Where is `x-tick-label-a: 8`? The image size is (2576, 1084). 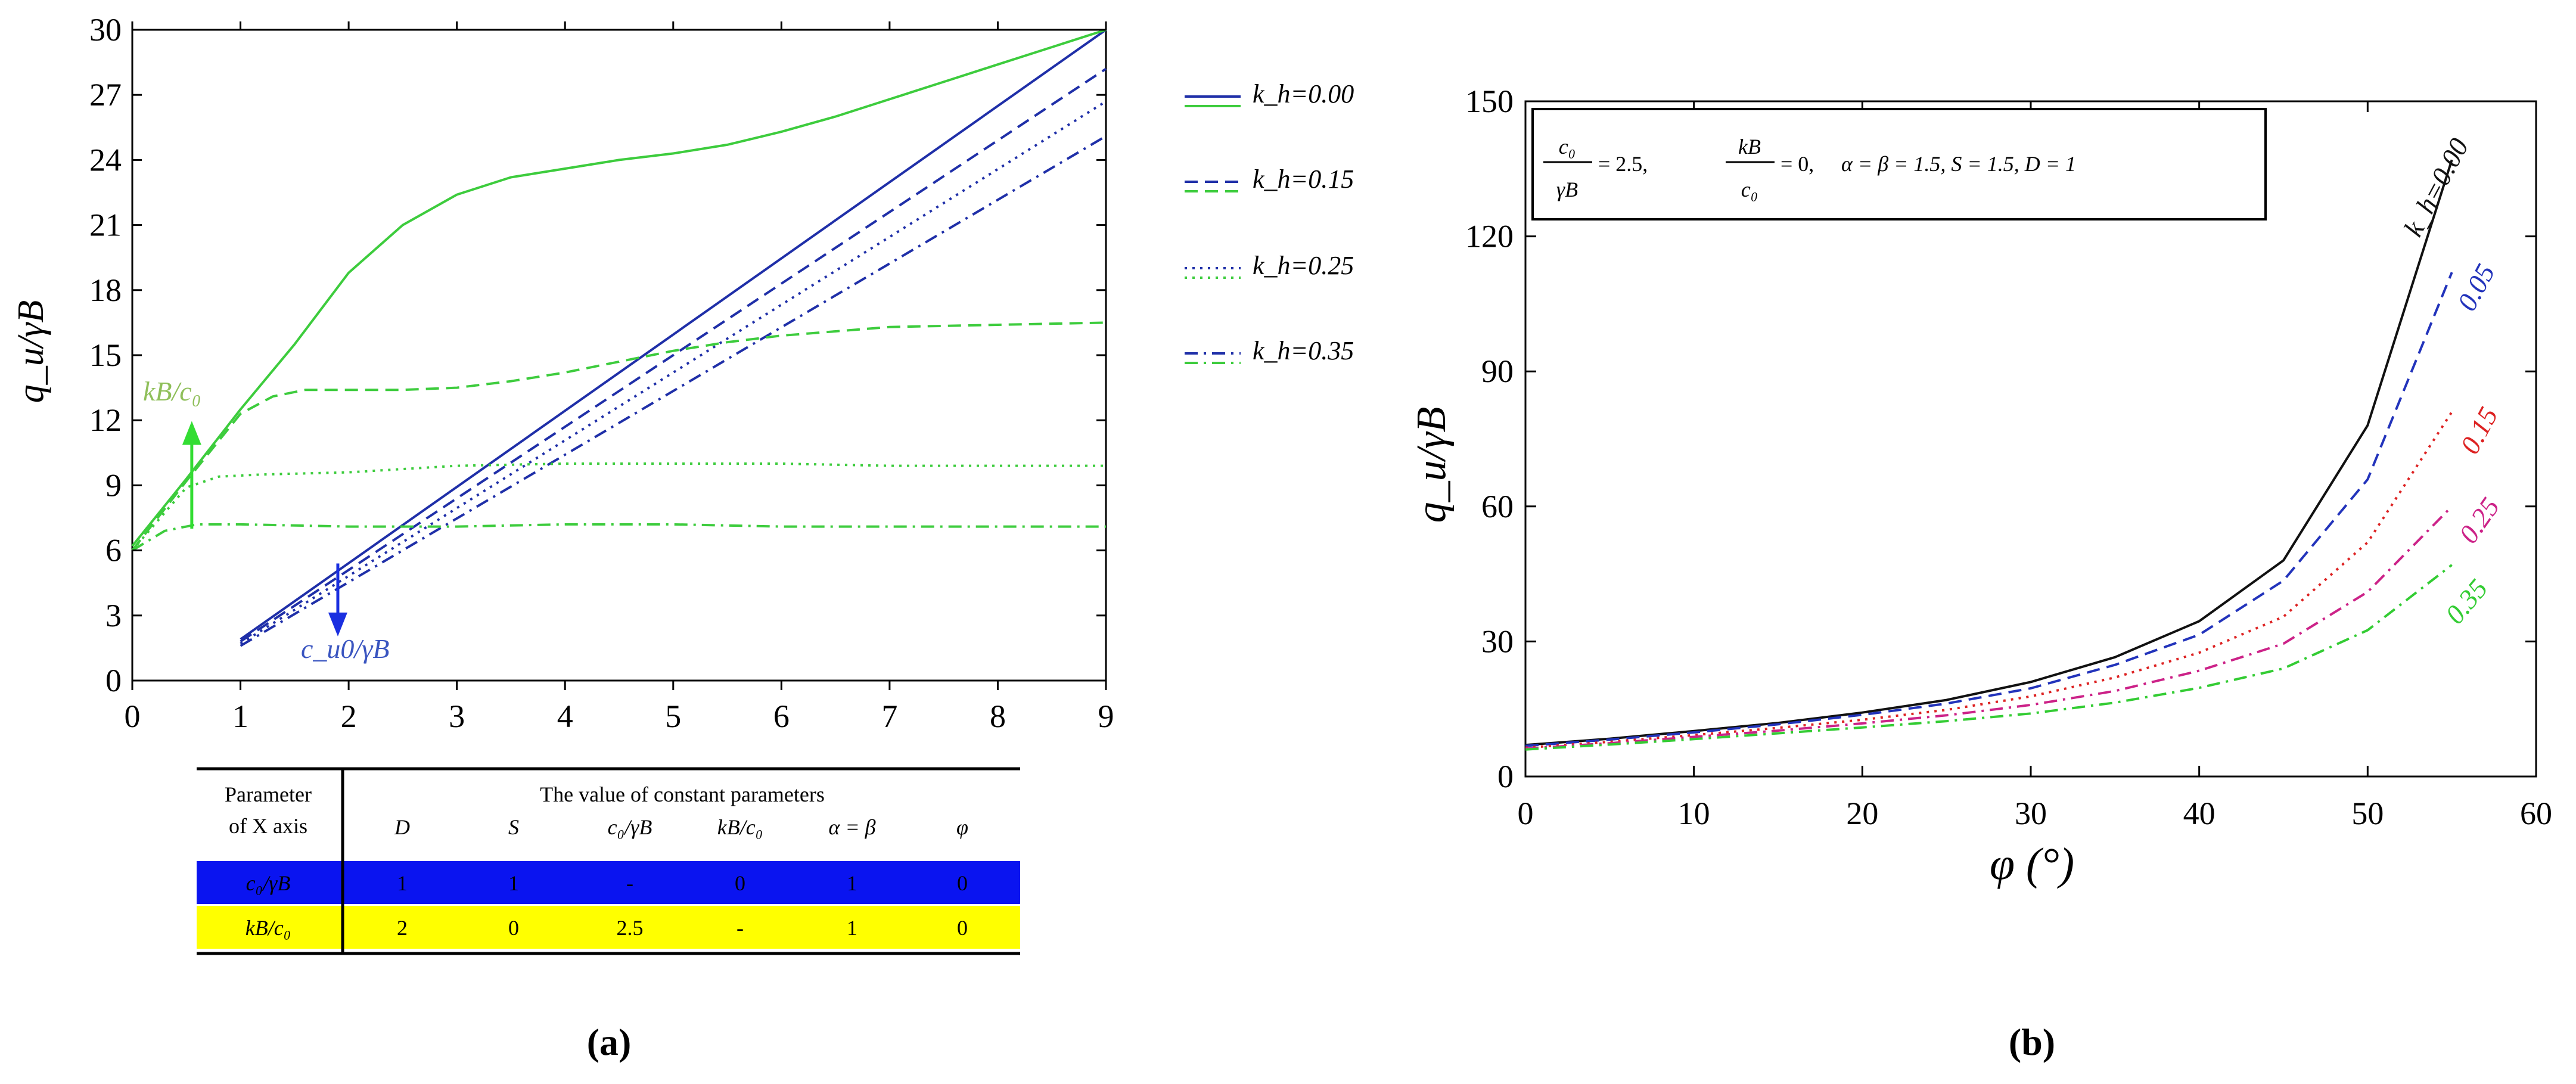 x-tick-label-a: 8 is located at coordinates (998, 716).